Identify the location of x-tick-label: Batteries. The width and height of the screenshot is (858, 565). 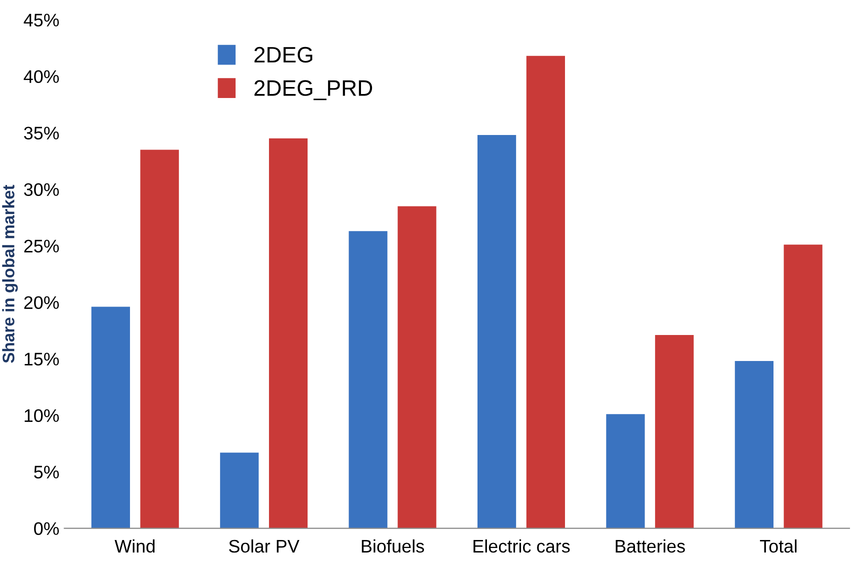
(650, 546).